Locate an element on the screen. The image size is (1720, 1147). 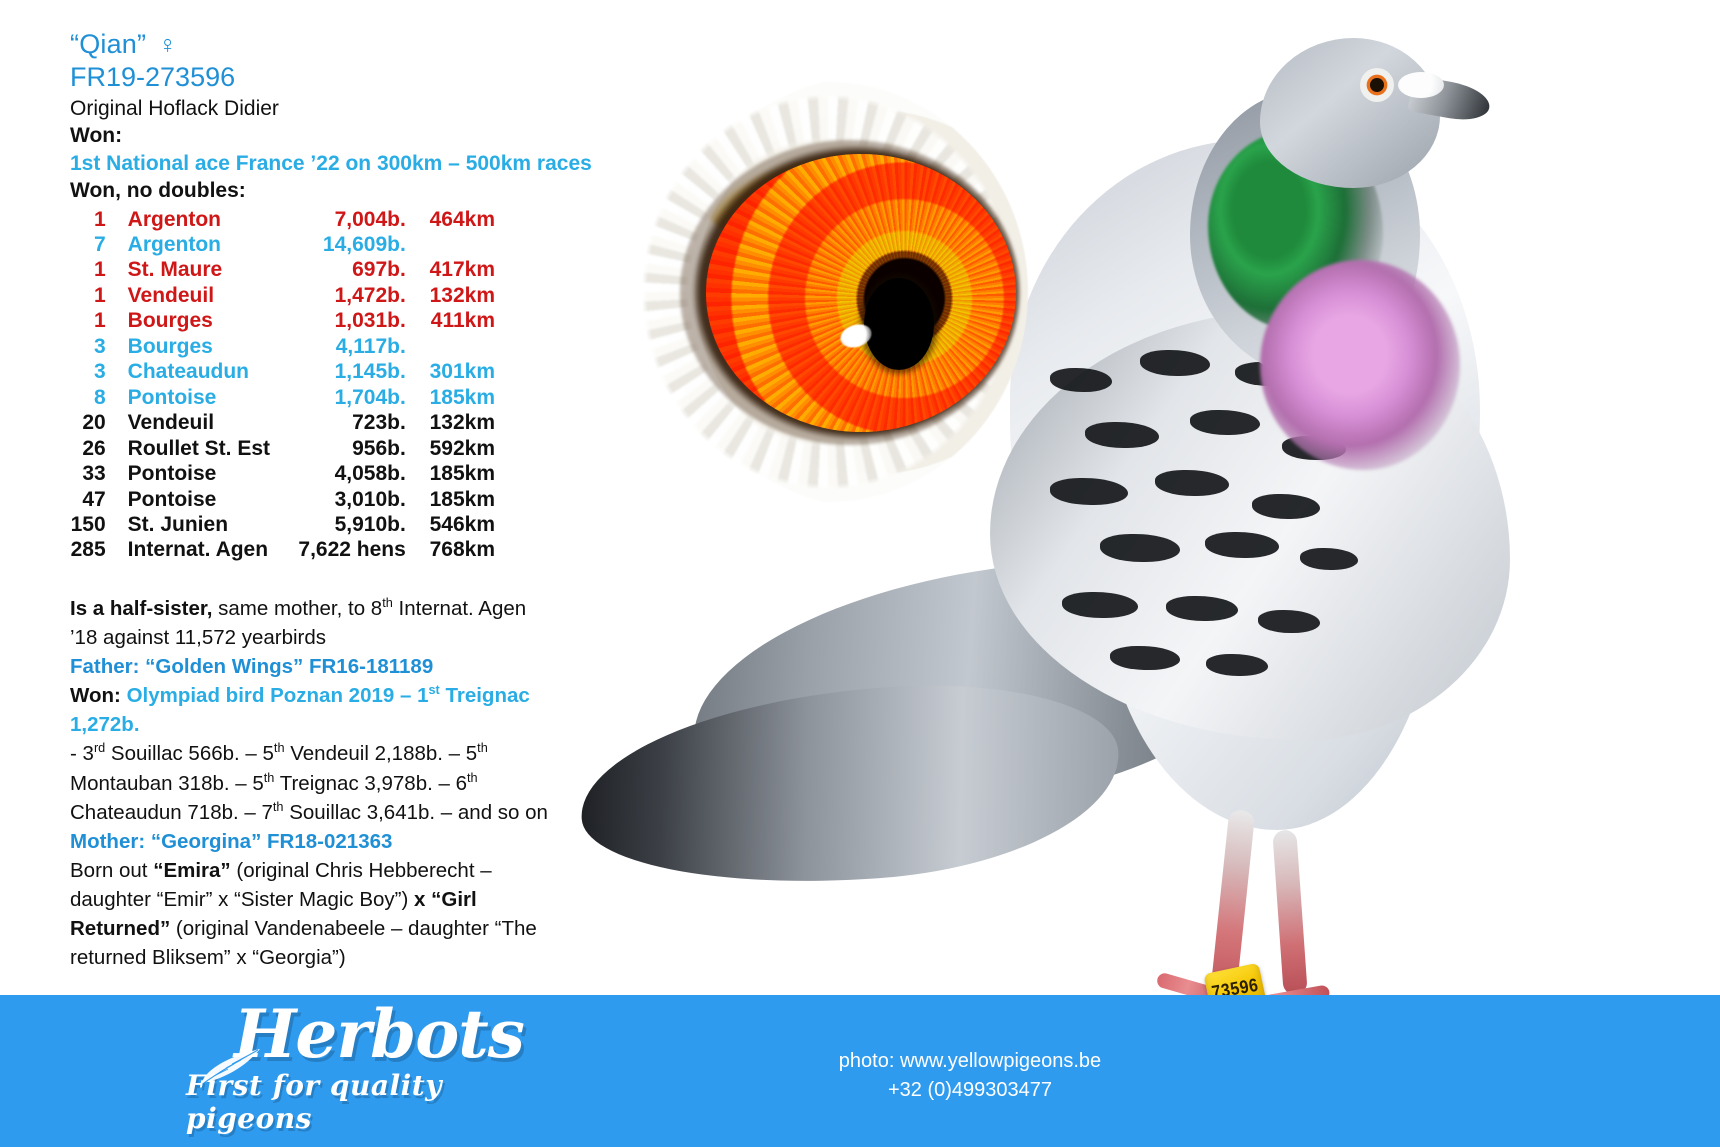
pigeon-eye-macro-photo is located at coordinates (828, 297).